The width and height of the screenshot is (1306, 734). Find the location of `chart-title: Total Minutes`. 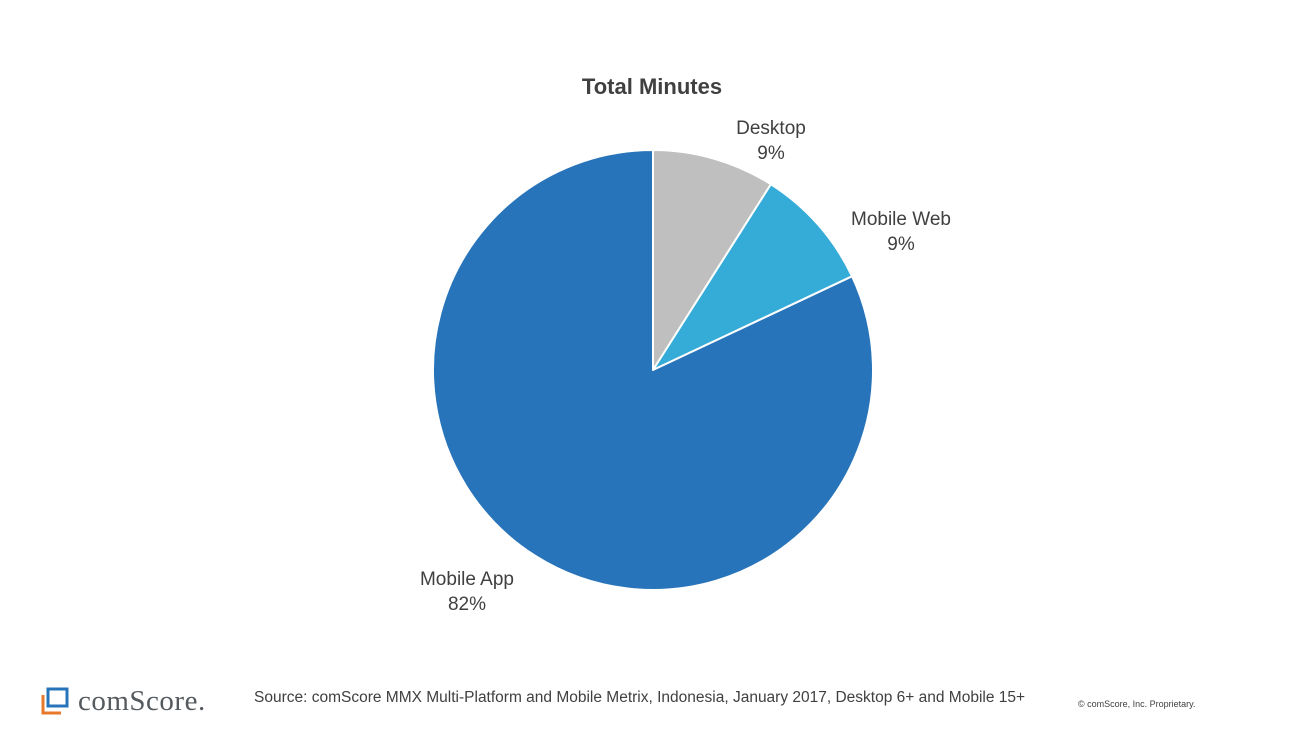

chart-title: Total Minutes is located at coordinates (652, 86).